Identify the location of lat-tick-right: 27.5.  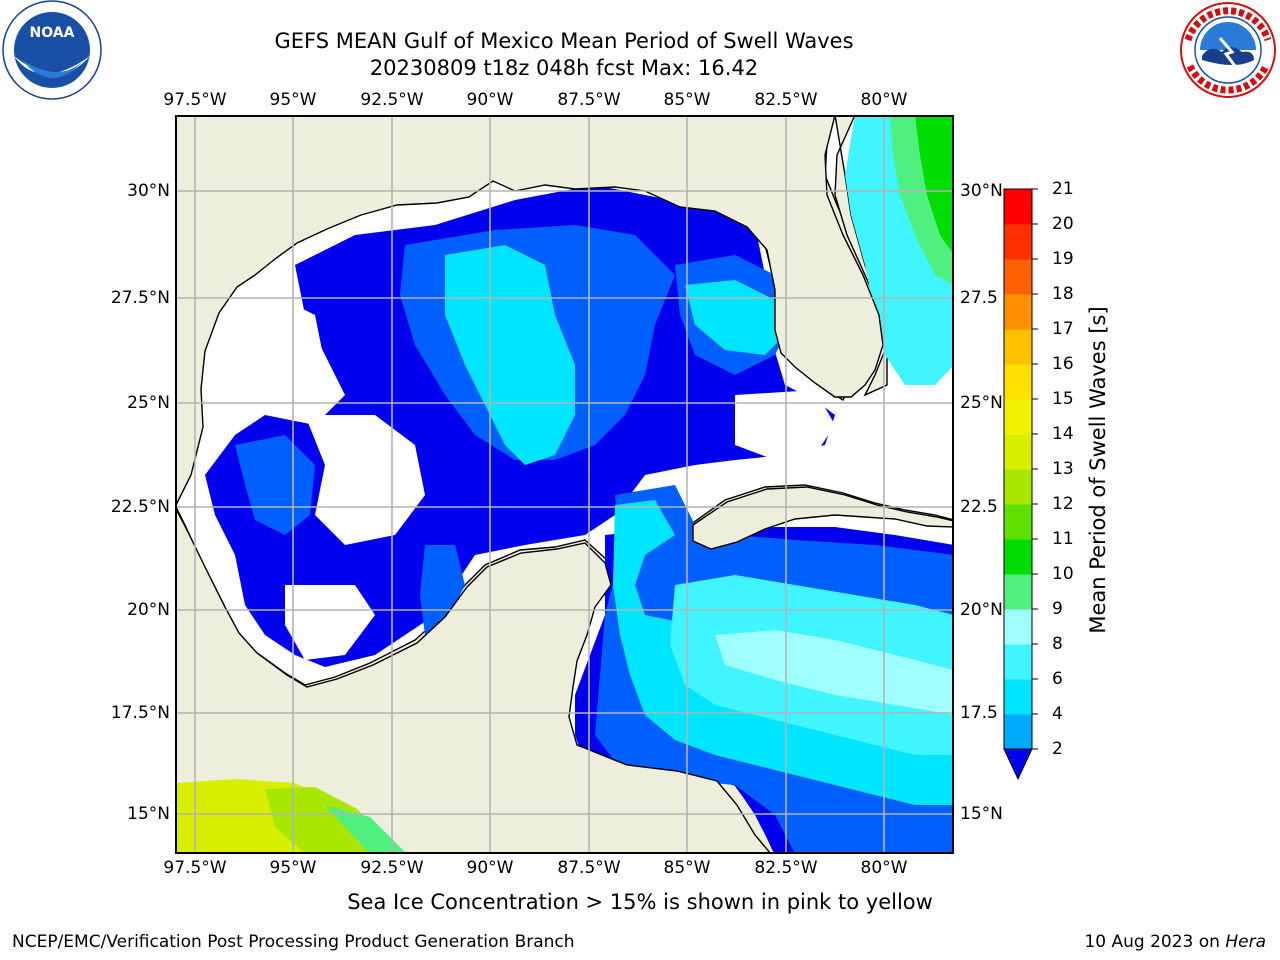
(979, 298).